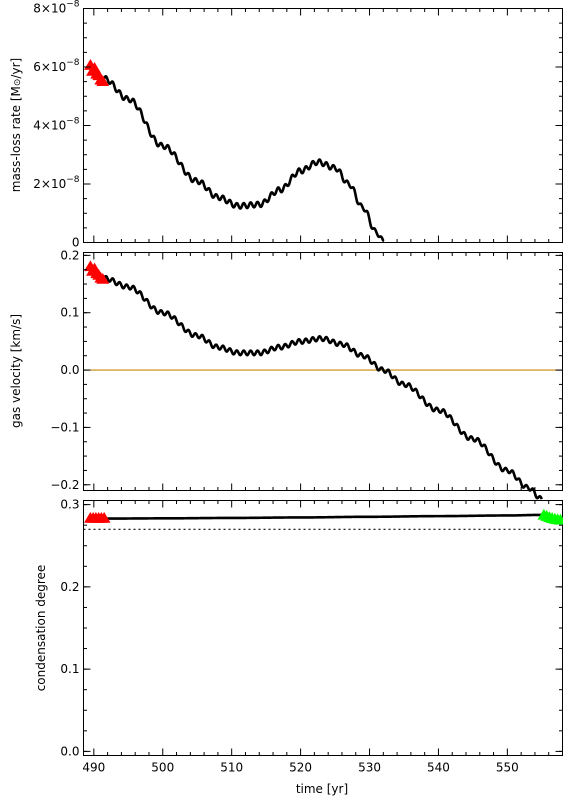  What do you see at coordinates (64, 427) in the screenshot?
I see `gas-velocity-panel-y-tick-label: −0.1` at bounding box center [64, 427].